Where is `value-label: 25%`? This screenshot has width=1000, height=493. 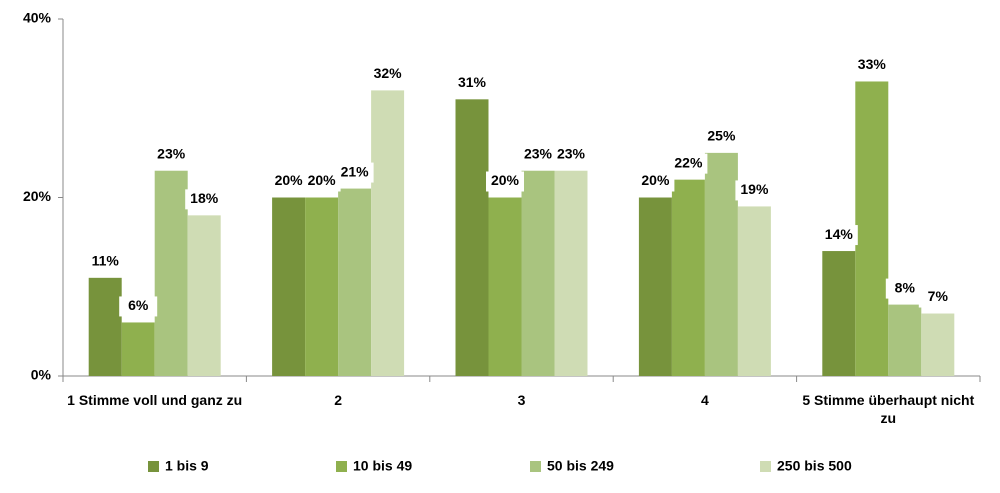 value-label: 25% is located at coordinates (721, 136).